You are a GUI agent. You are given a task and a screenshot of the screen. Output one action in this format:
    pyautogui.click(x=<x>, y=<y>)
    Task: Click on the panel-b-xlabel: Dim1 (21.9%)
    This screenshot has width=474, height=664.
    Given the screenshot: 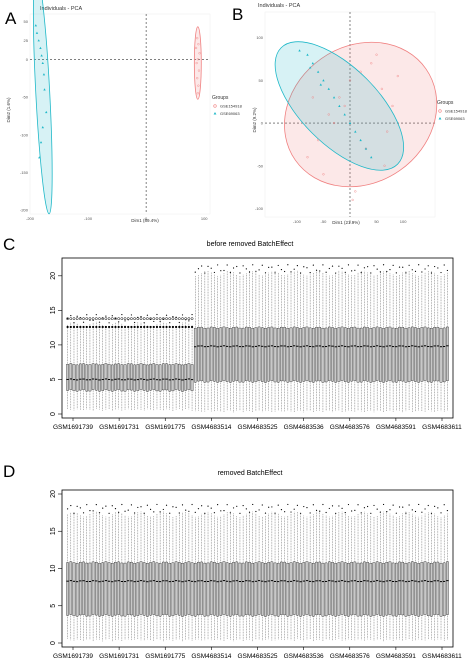 What is the action you would take?
    pyautogui.click(x=346, y=222)
    